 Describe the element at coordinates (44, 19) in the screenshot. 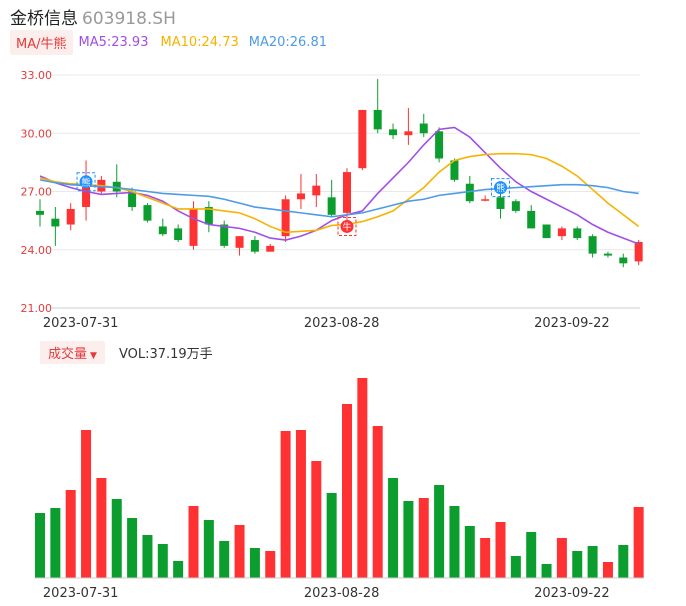

I see `stock-name: 金桥信息` at that location.